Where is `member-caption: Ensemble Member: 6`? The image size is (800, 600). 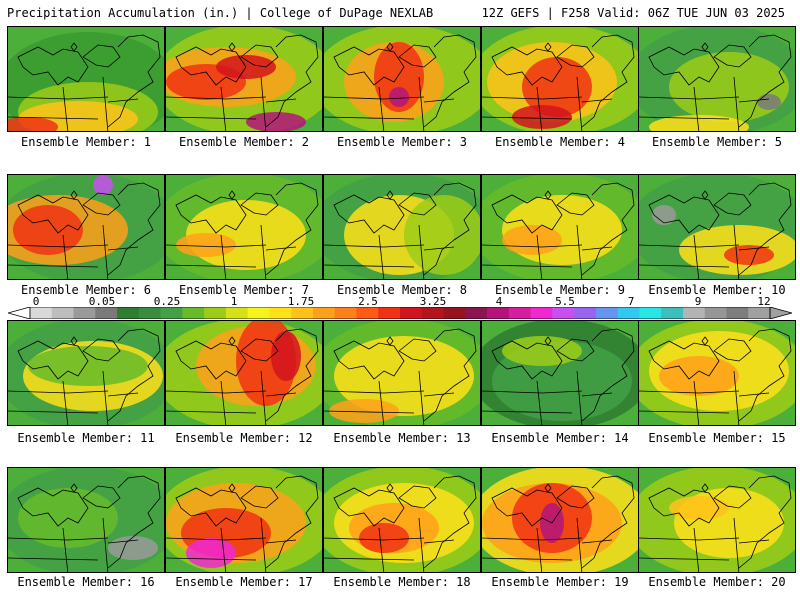
member-caption: Ensemble Member: 6 is located at coordinates (86, 290).